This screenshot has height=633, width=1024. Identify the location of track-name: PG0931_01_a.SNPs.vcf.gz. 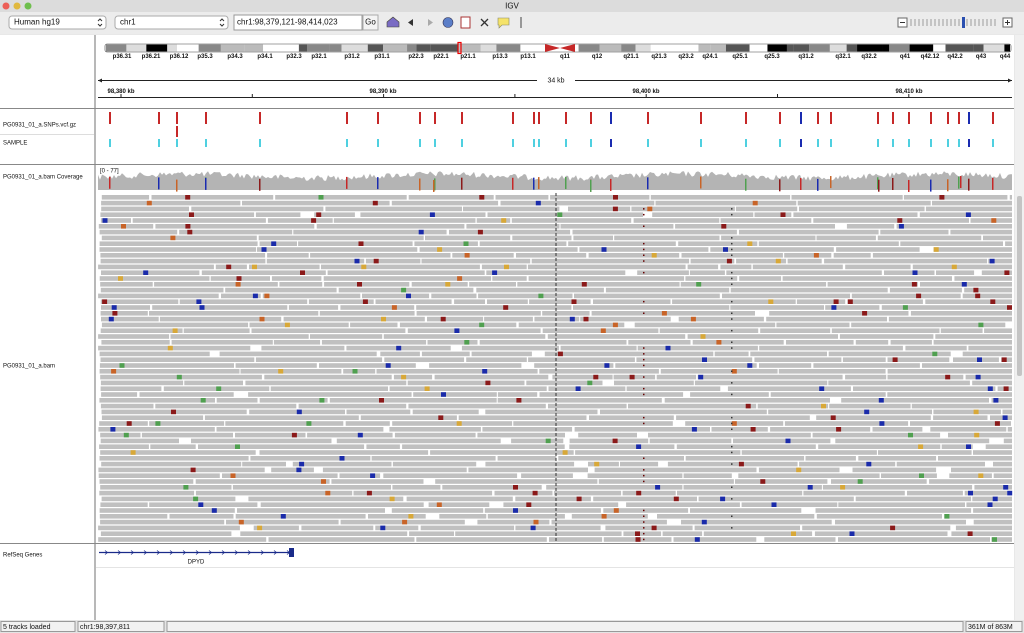
(39, 126).